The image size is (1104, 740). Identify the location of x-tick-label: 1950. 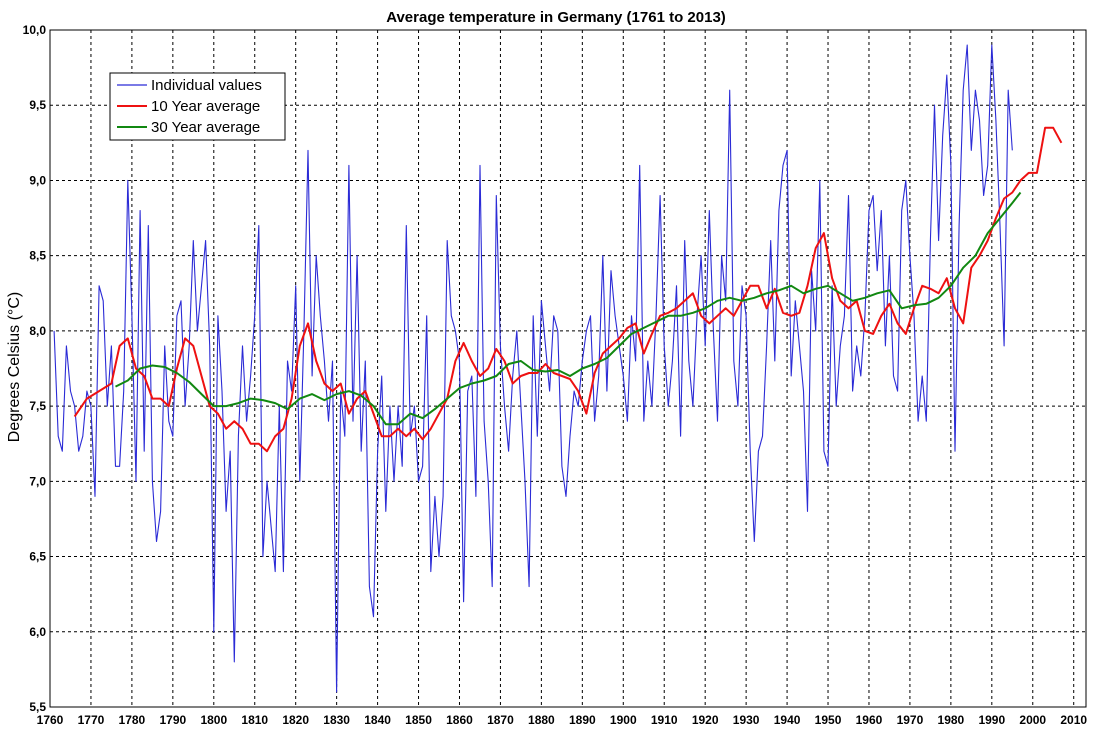
(828, 720).